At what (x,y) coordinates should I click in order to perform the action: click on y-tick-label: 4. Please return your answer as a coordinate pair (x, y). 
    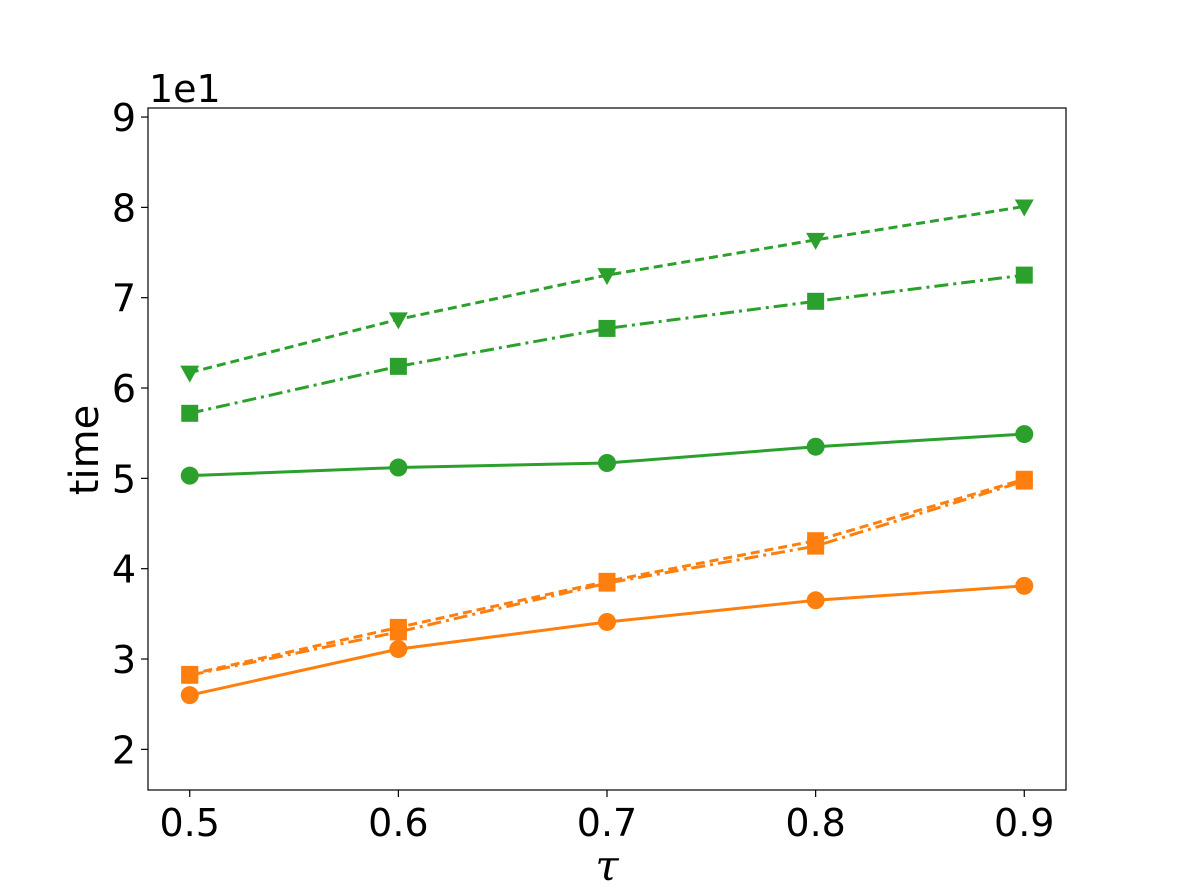
    Looking at the image, I should click on (124, 570).